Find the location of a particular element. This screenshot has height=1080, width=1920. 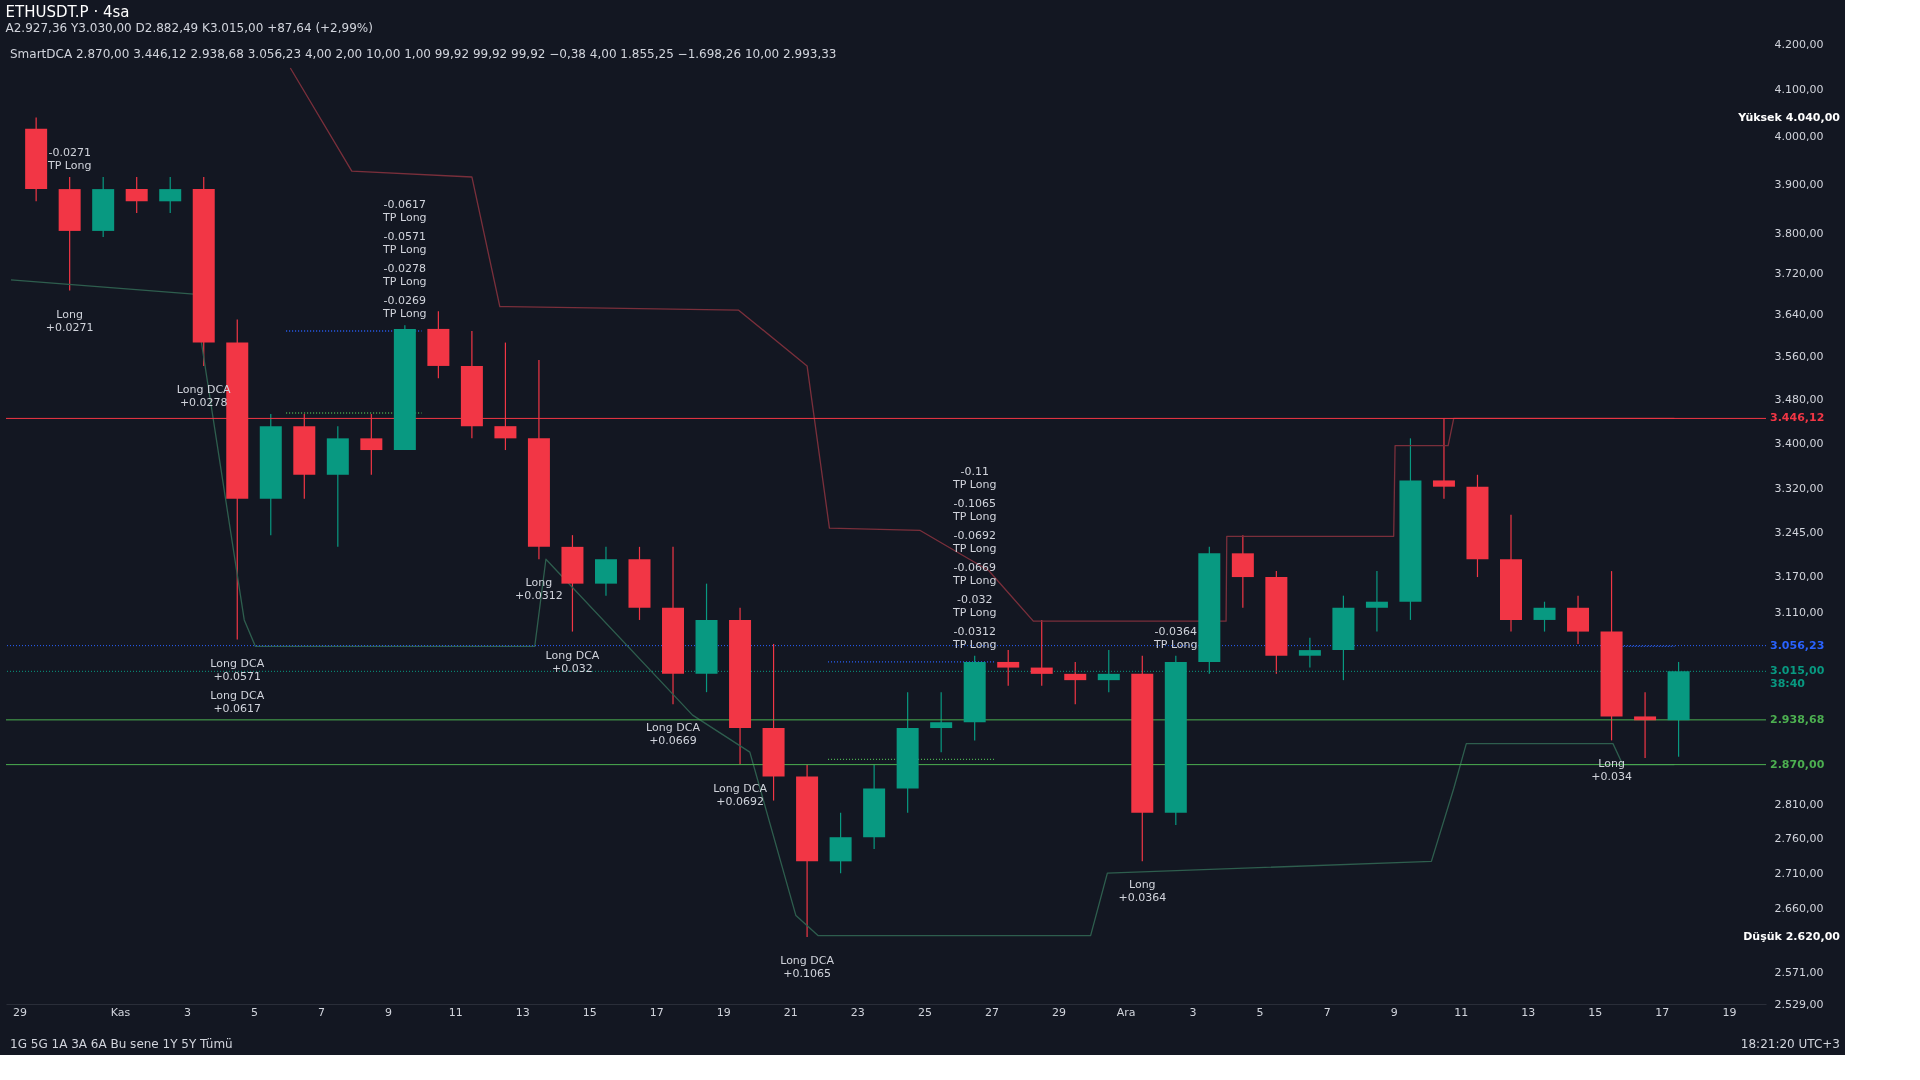

annotation: Long DCA +0.0669 is located at coordinates (673, 734).